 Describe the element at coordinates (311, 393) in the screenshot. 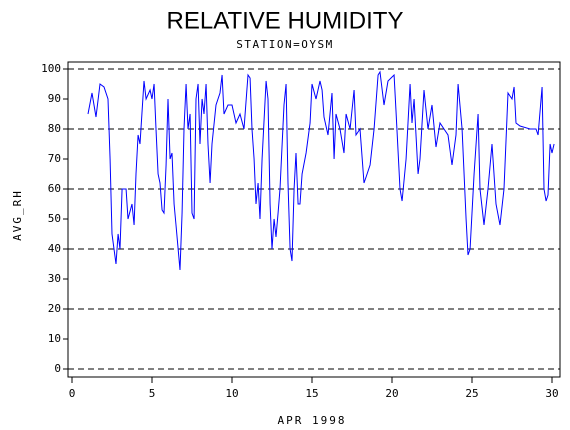

I see `x-tick-label: 15` at that location.